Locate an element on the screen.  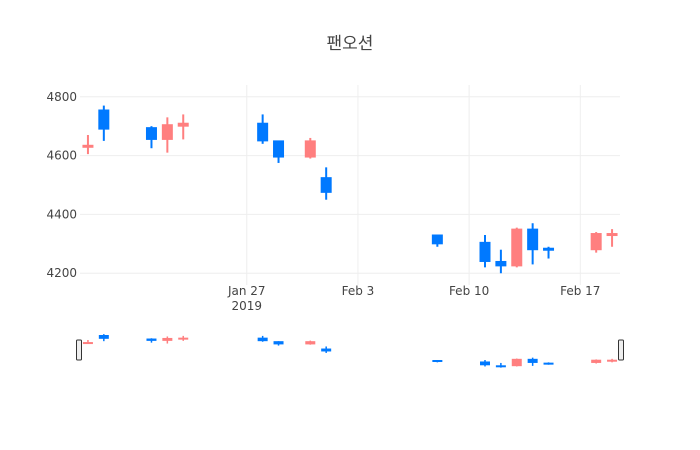
y-tick-label: 4400 is located at coordinates (61, 214).